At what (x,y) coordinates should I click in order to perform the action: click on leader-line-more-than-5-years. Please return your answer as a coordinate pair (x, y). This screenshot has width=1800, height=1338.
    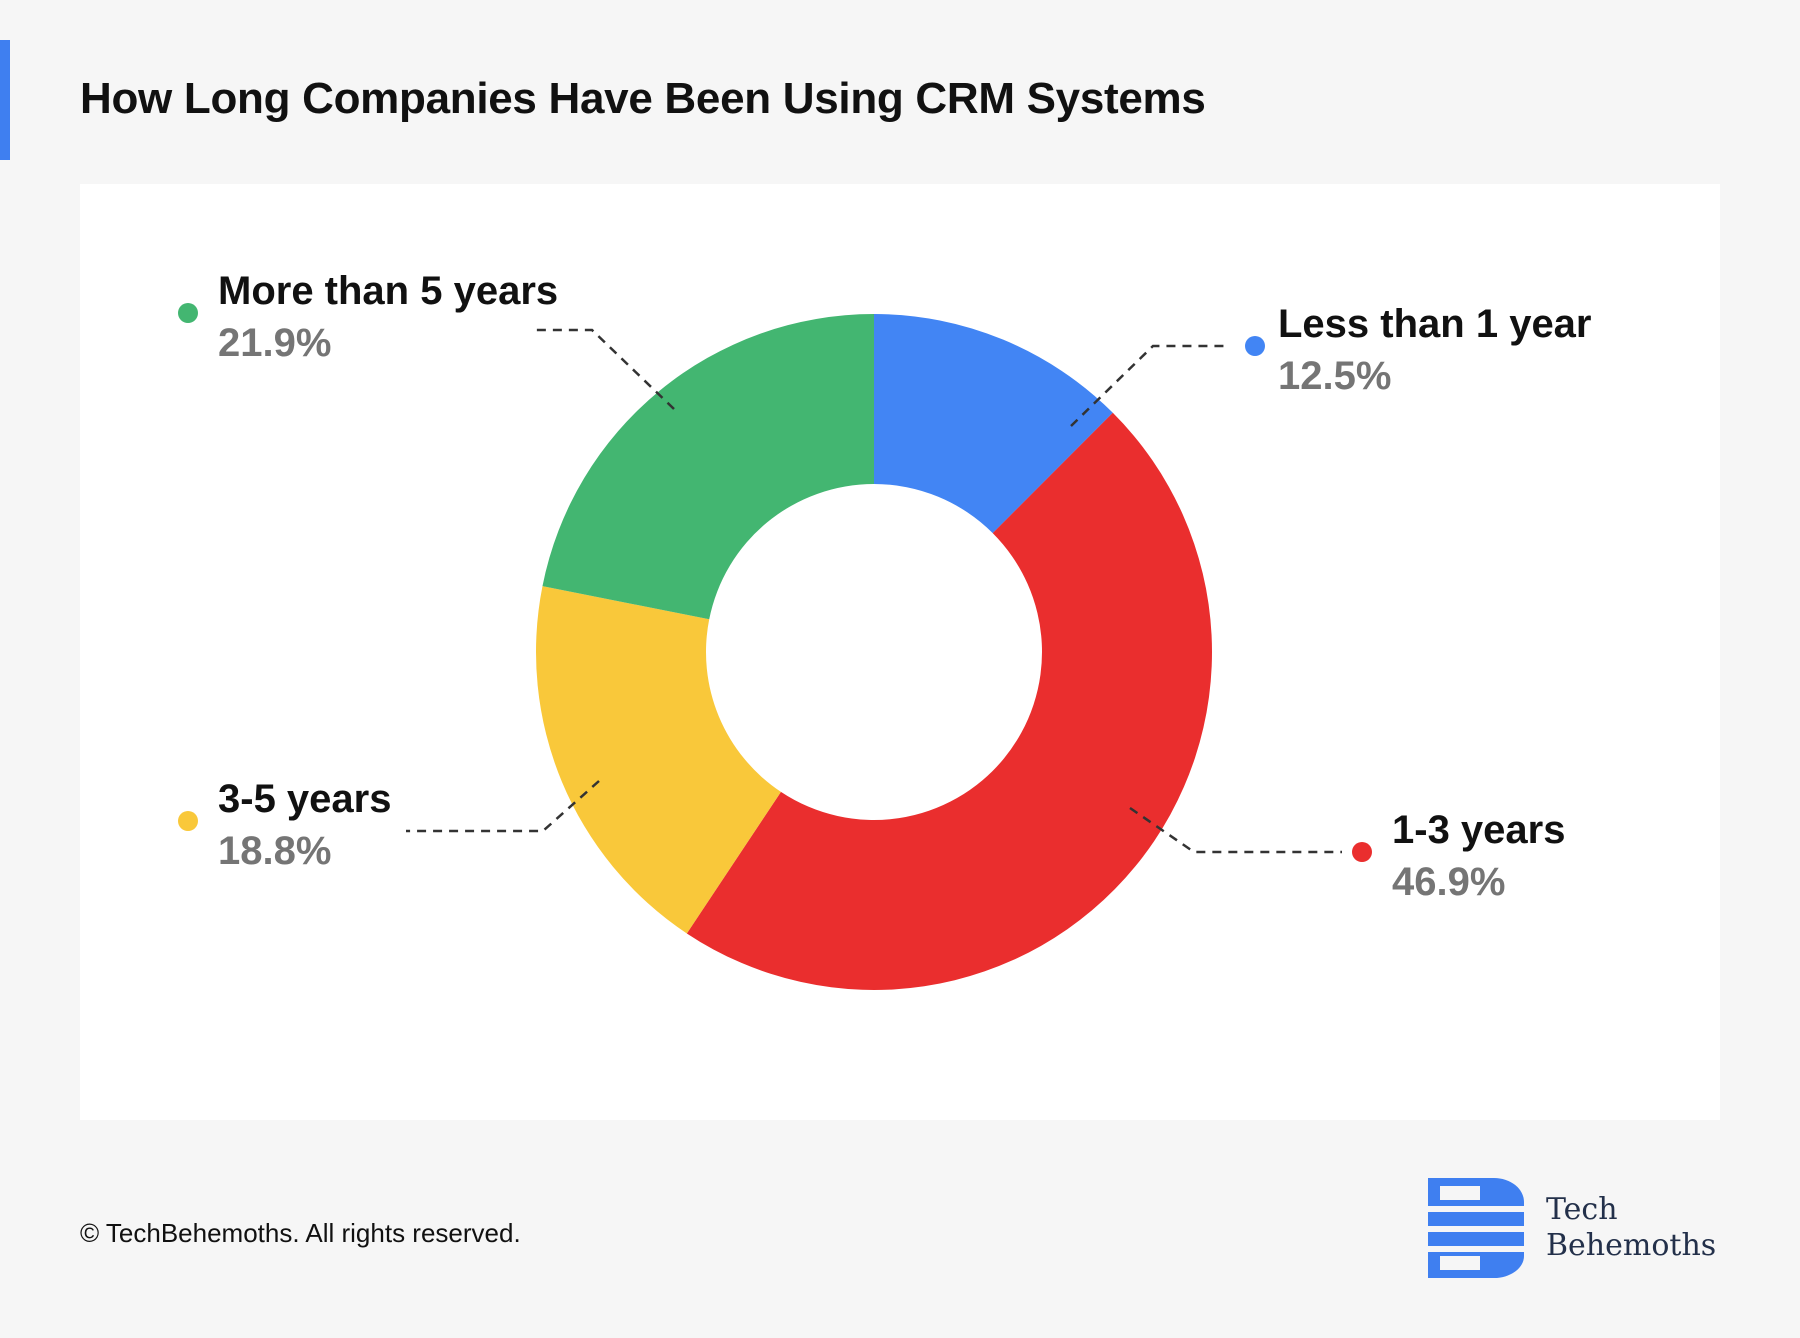
    Looking at the image, I should click on (605, 369).